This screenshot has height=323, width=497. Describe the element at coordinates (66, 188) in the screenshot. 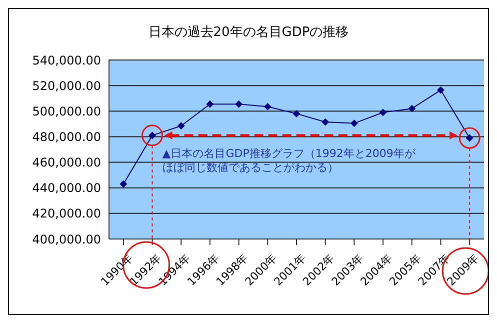

I see `y-tick-label: 440,000.00` at that location.